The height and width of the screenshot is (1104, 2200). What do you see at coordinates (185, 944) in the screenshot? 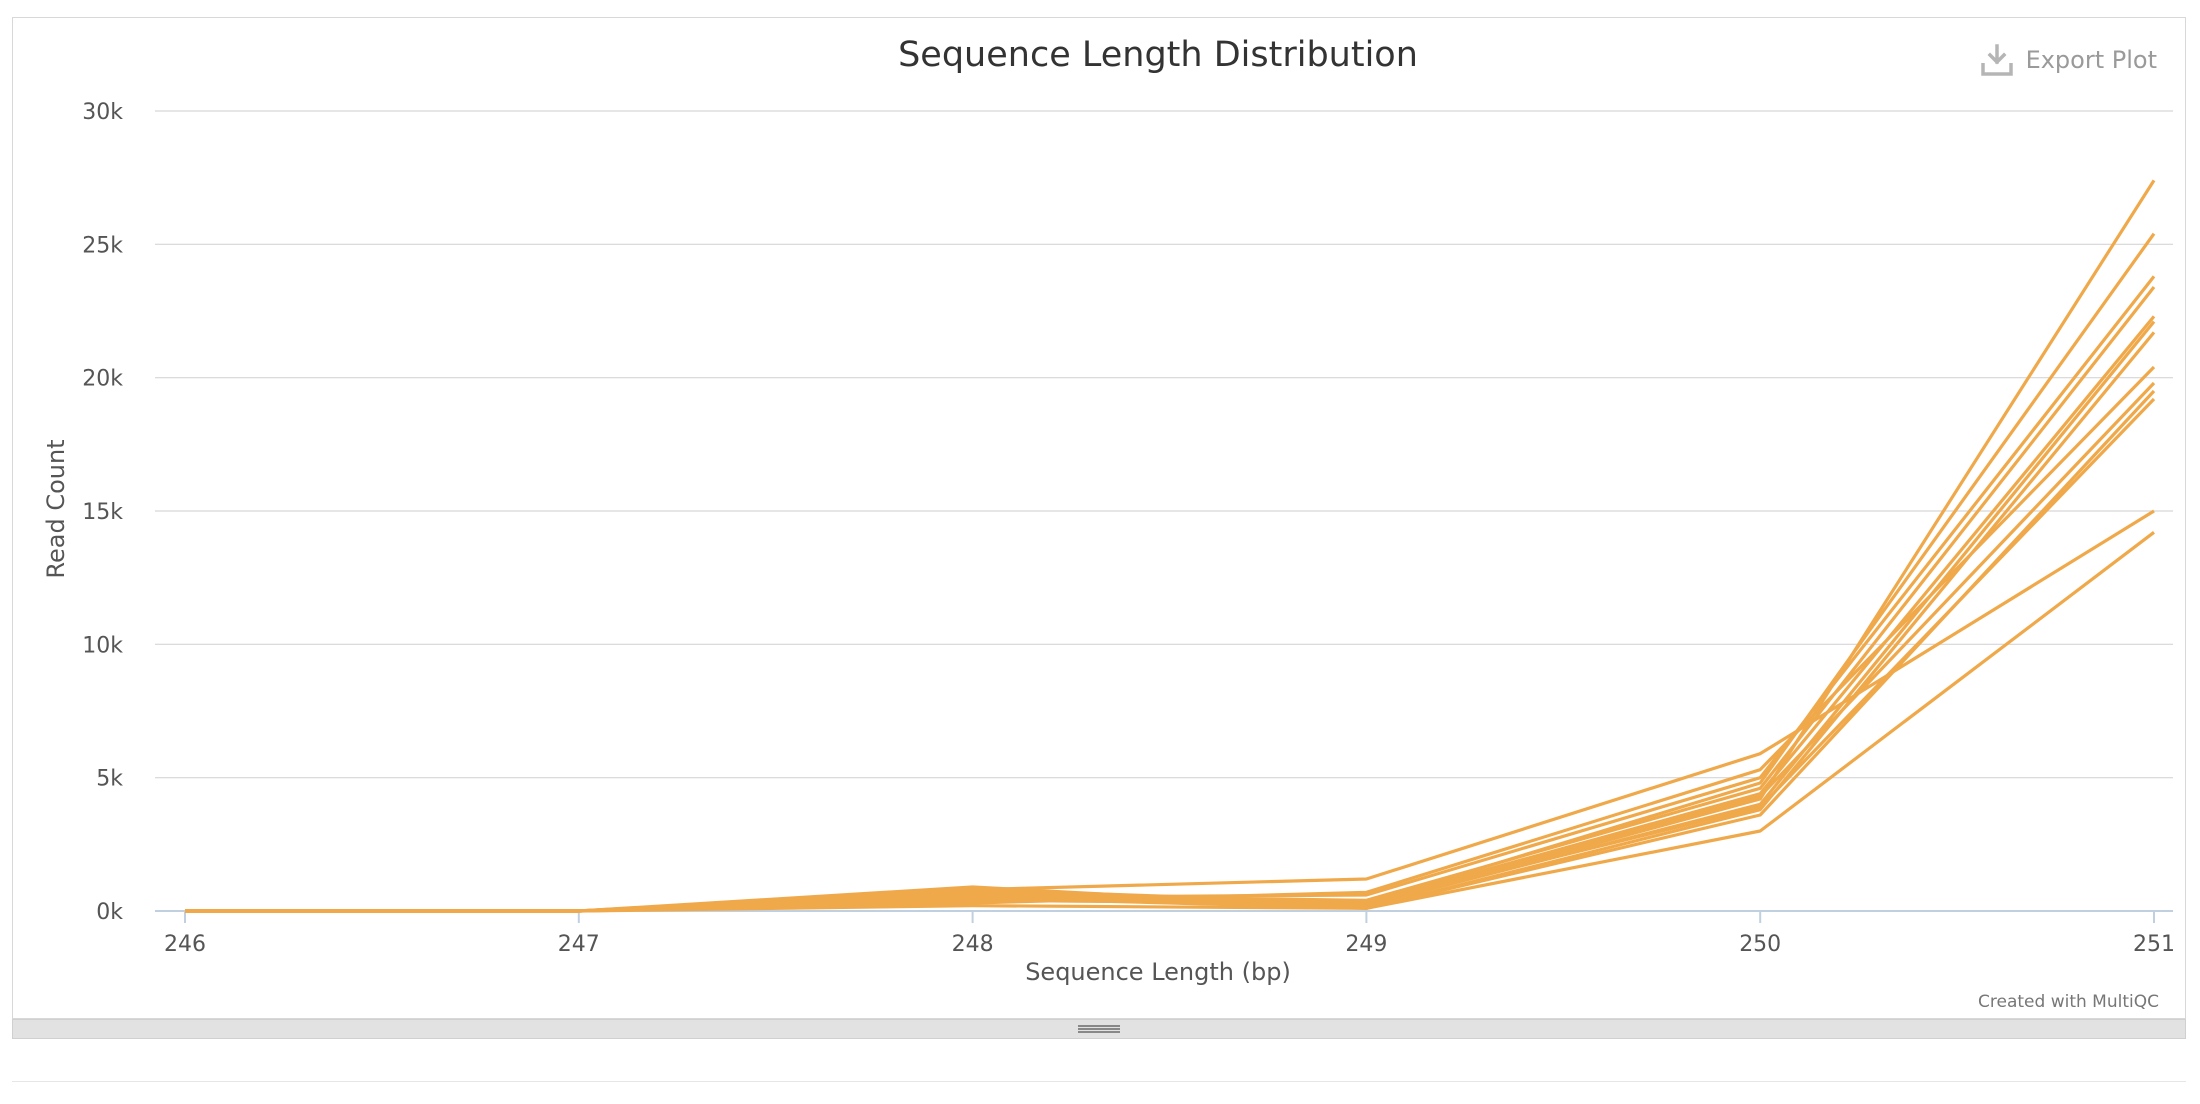
I see `x-tick-label: 246` at bounding box center [185, 944].